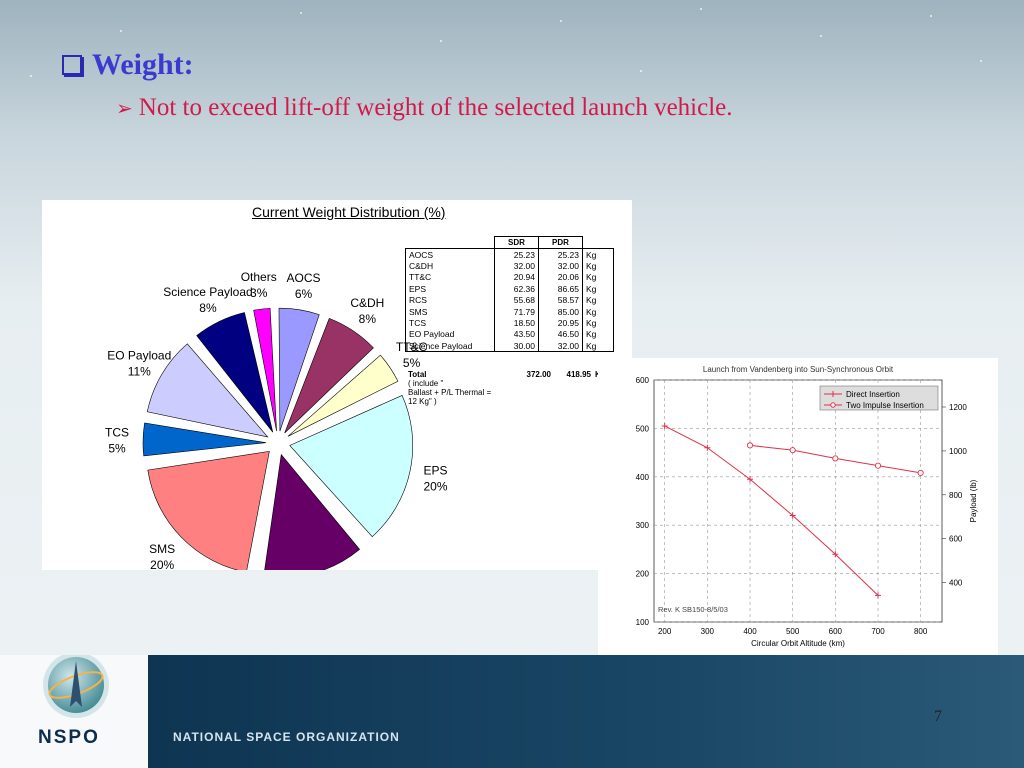  I want to click on table-cell-pdr: 20.95, so click(560, 323).